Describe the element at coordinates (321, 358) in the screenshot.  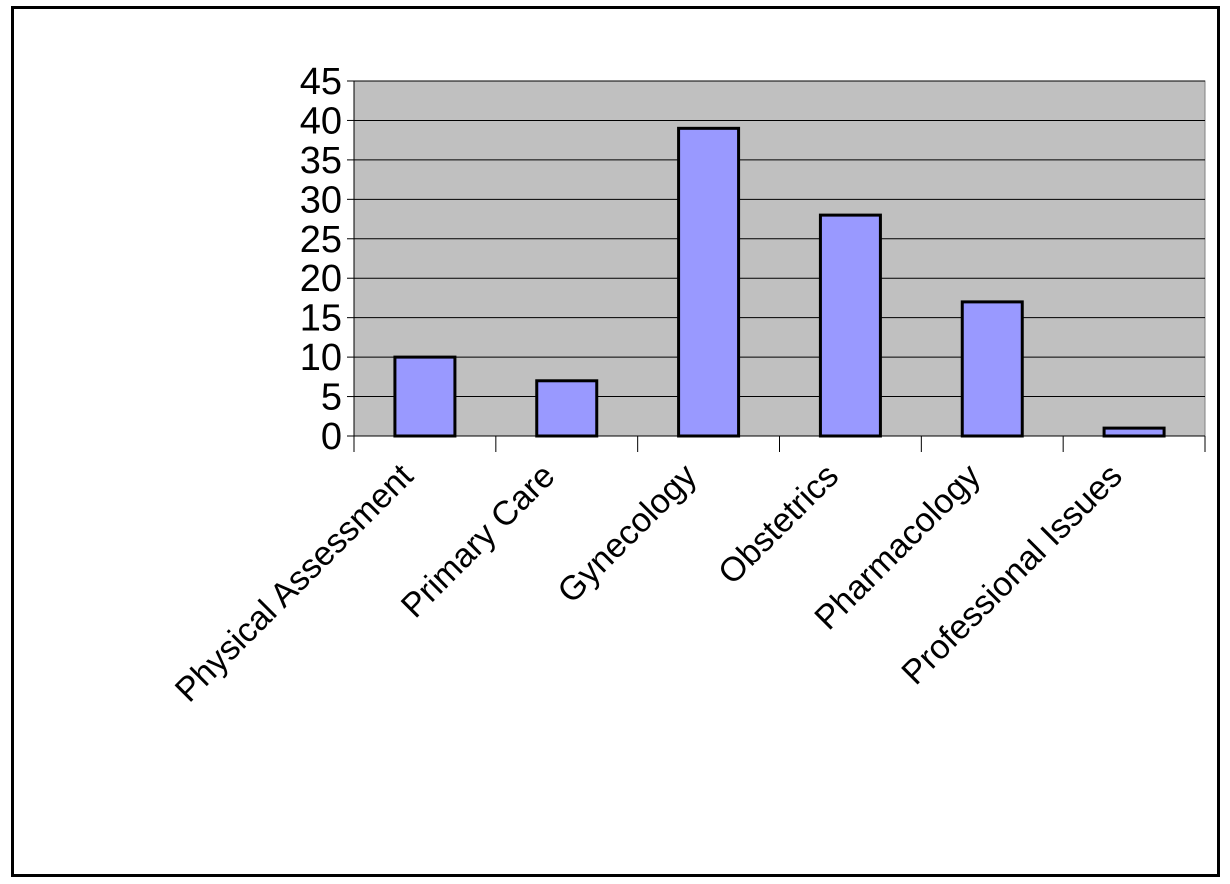
I see `y-tick-label: 10` at that location.